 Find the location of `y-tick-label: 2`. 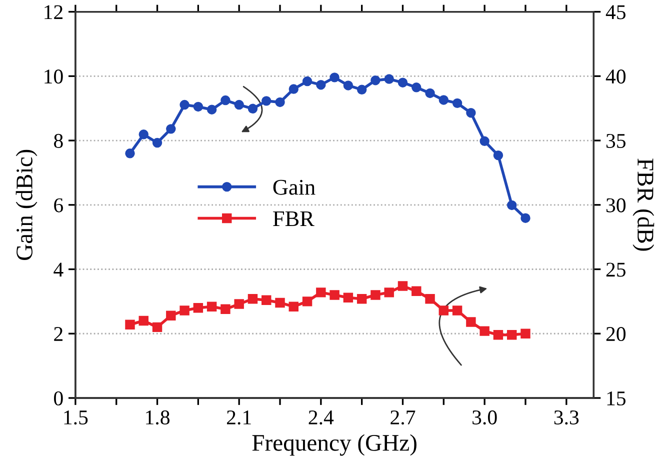

y-tick-label: 2 is located at coordinates (58, 334).